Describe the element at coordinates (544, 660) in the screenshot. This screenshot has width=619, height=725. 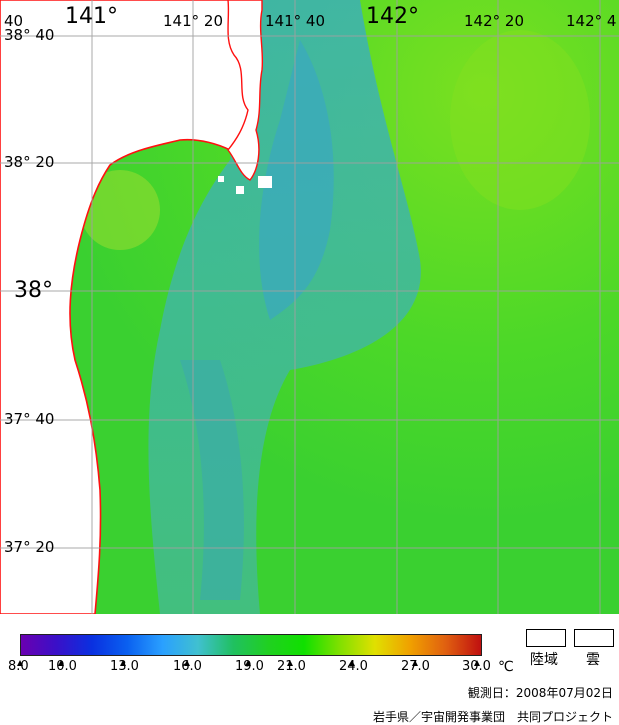
I see `land-label: 陸域` at that location.